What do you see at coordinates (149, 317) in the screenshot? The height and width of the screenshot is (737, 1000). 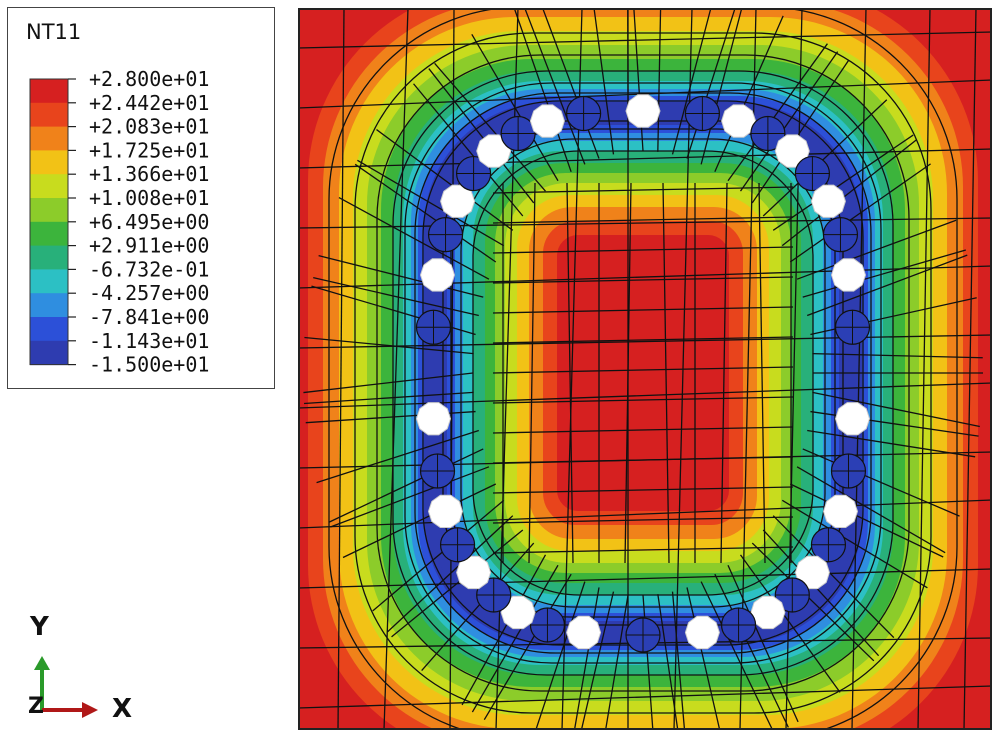 I see `legend-label: -7.841e+00` at bounding box center [149, 317].